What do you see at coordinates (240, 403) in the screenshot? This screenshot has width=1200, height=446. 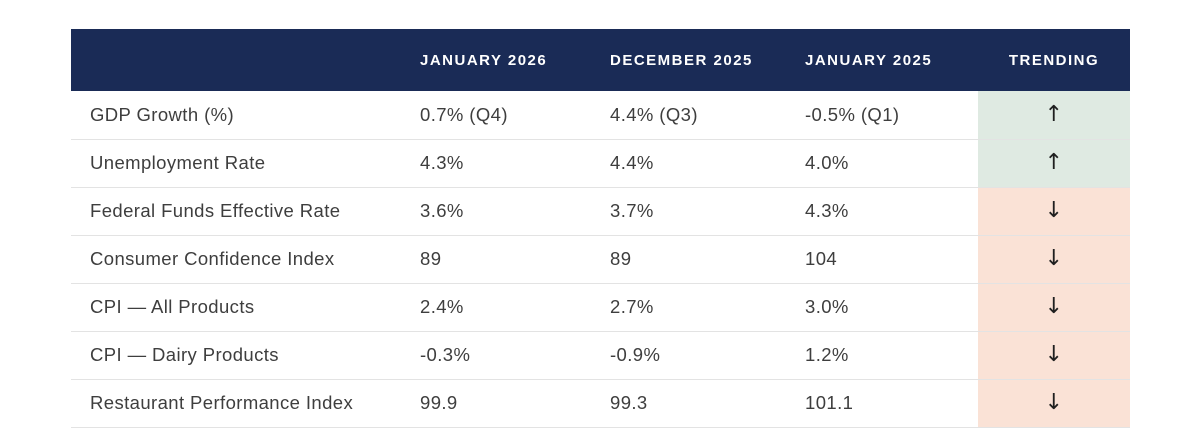 I see `indicator-label-cell: Restaurant Performance Index` at bounding box center [240, 403].